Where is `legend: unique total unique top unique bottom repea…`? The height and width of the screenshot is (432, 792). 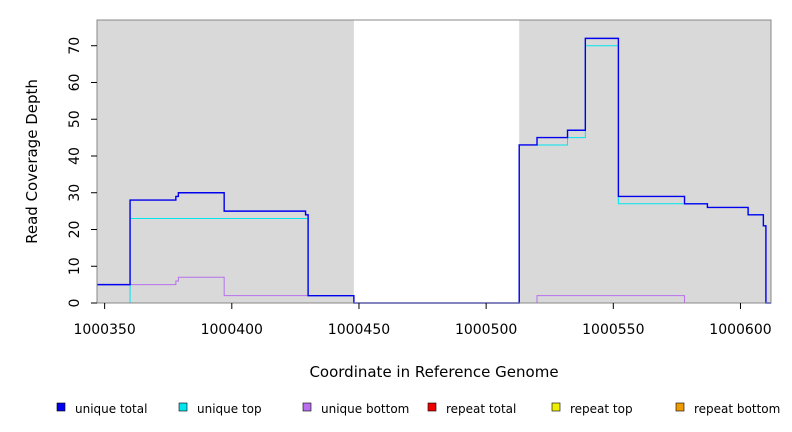 legend: unique total unique top unique bottom repea… is located at coordinates (418, 409).